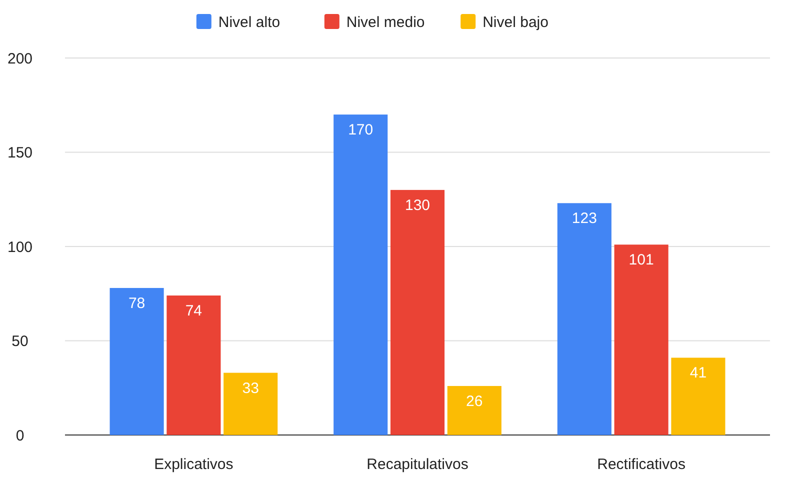  I want to click on y-tick-label: 150, so click(20, 153).